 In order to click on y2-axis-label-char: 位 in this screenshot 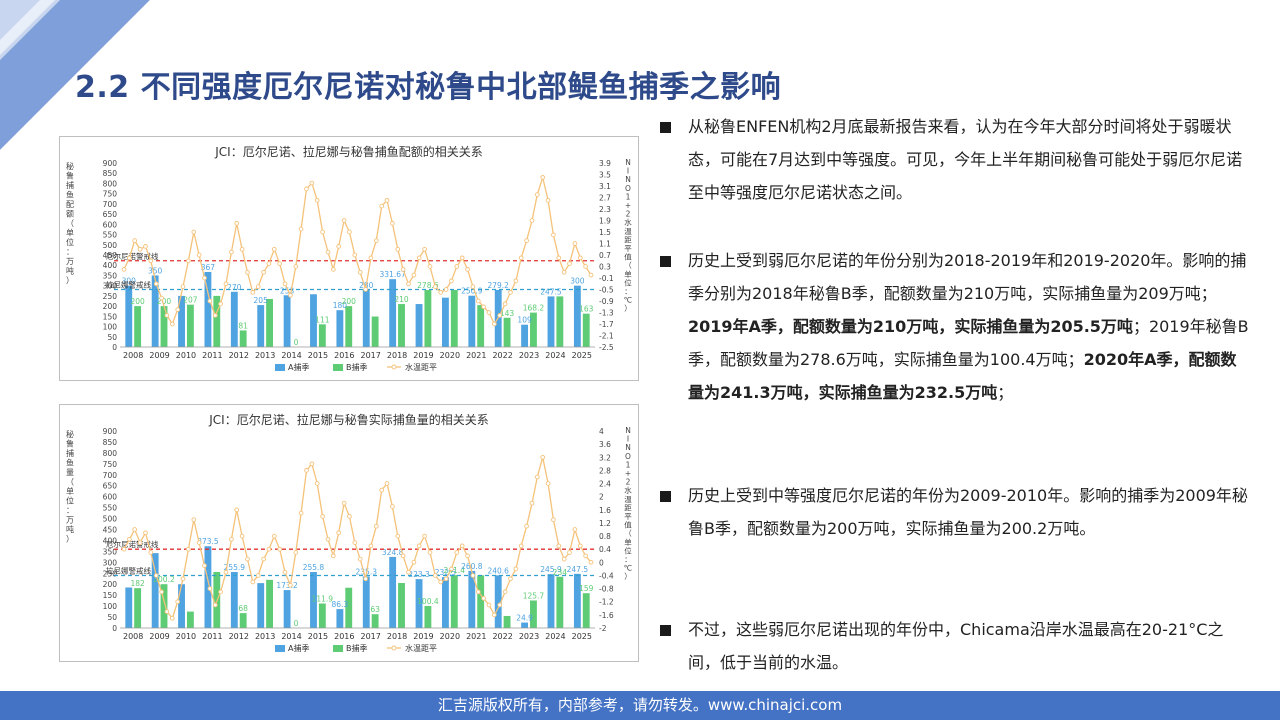, I will do `click(628, 550)`.